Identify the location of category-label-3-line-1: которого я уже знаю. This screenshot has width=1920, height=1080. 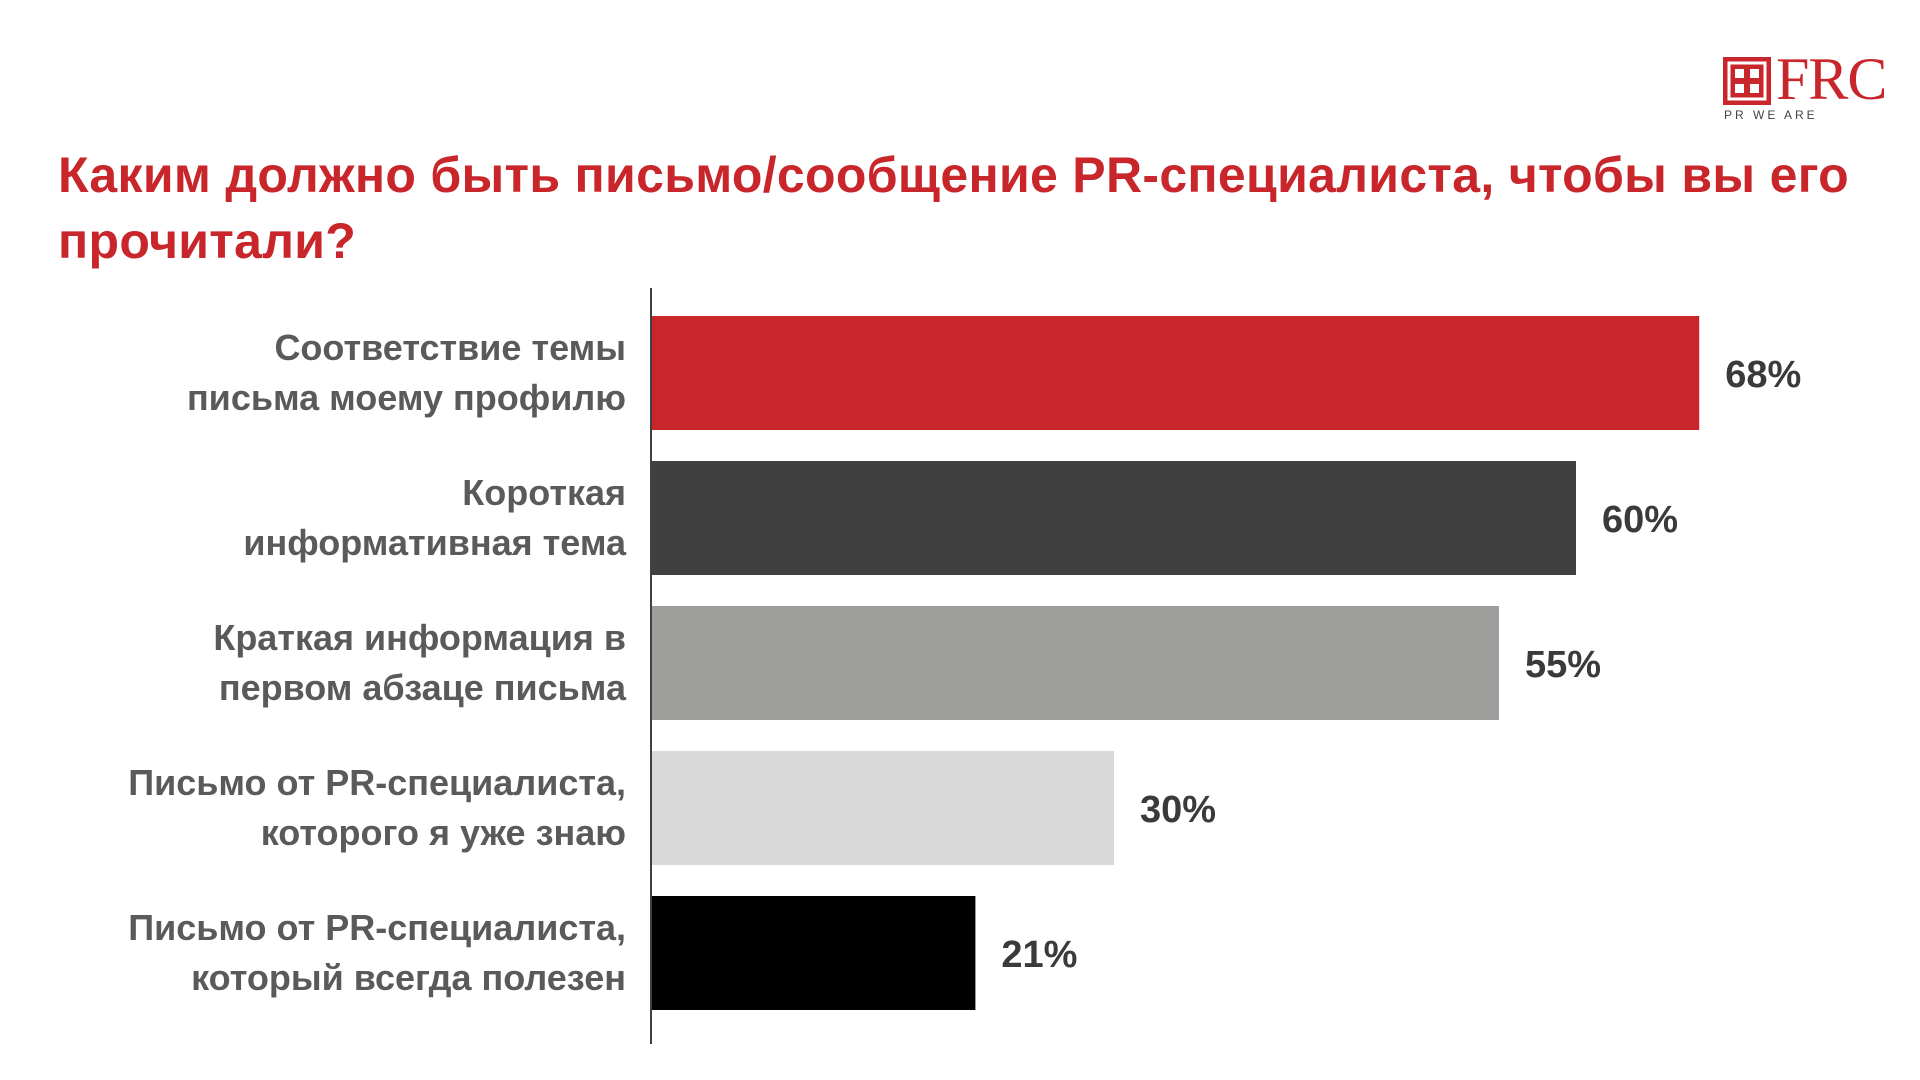
(443, 832).